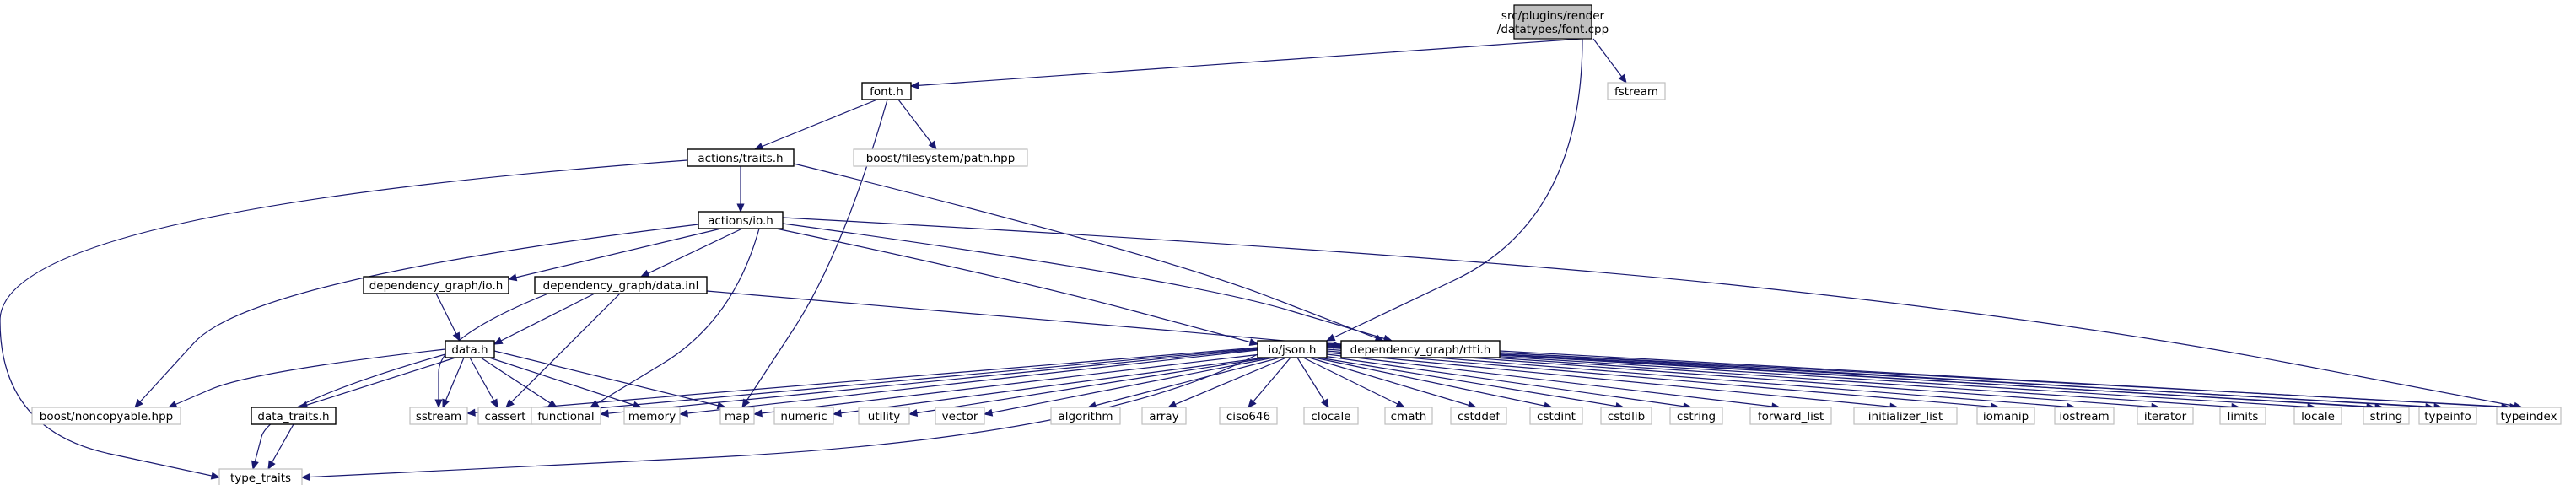  I want to click on node-io-json-h: io/json.h, so click(1292, 349).